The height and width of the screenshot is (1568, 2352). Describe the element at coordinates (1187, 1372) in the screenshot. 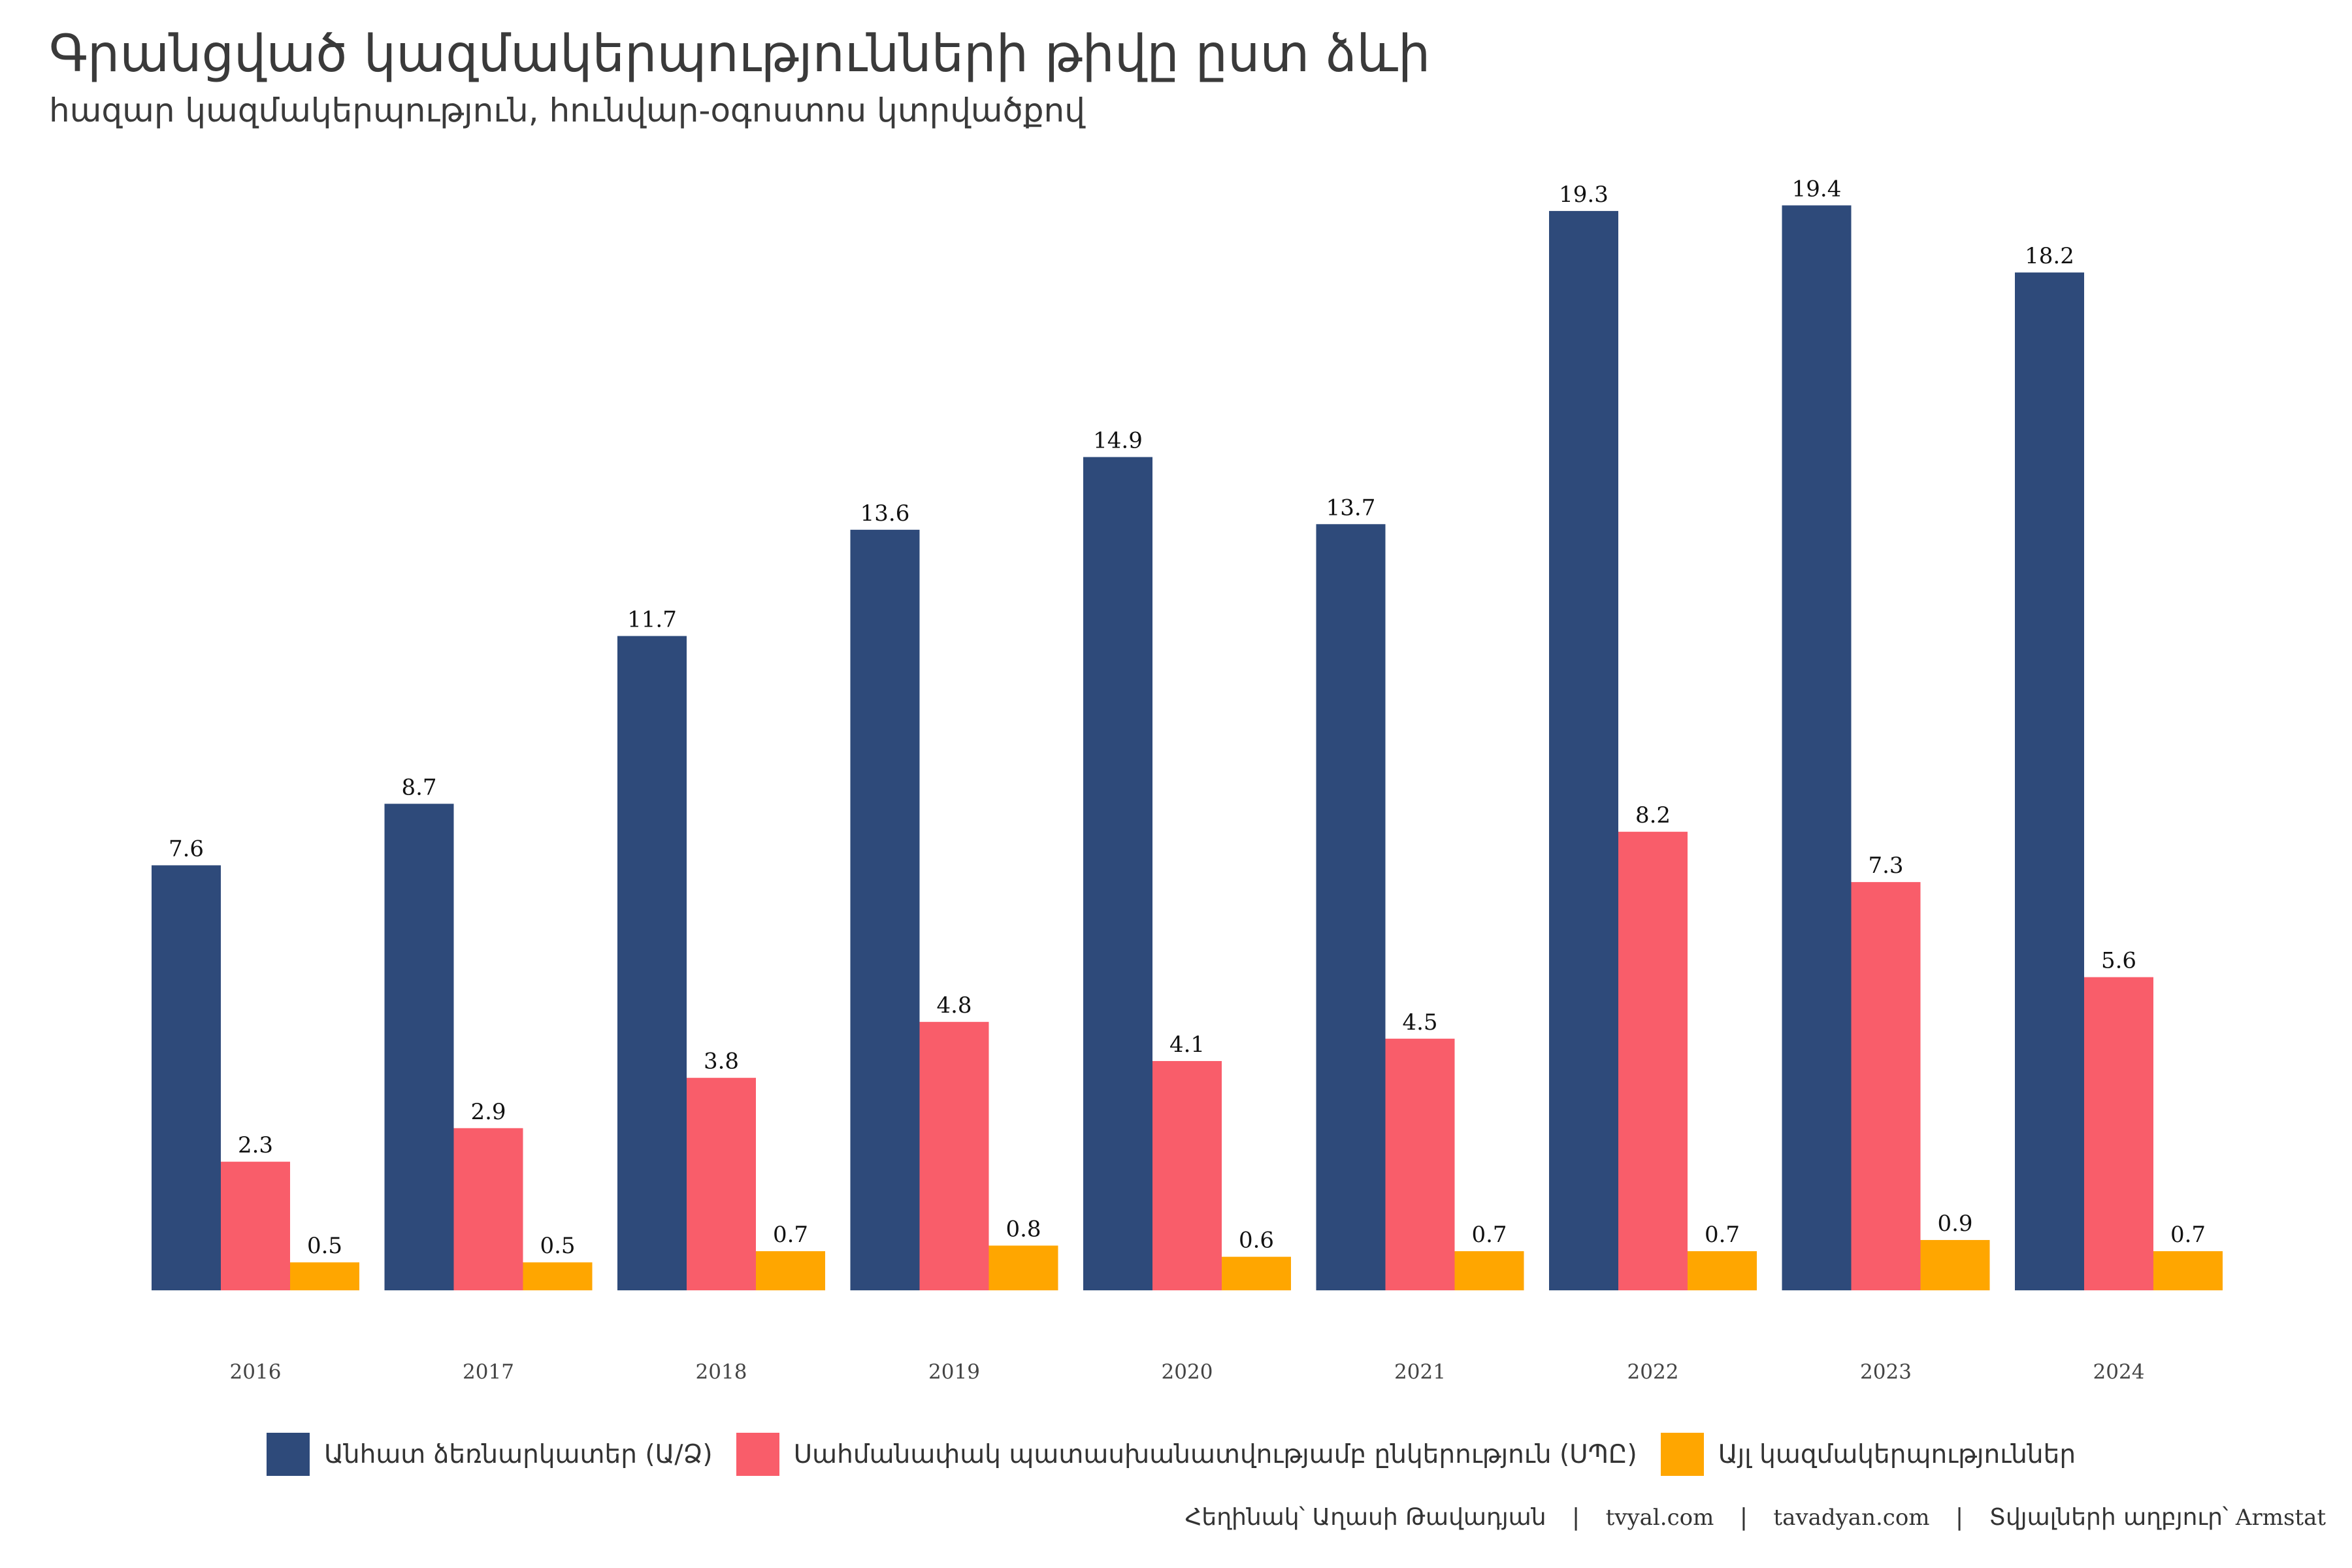

I see `x-tick-label-2020: 2020` at that location.